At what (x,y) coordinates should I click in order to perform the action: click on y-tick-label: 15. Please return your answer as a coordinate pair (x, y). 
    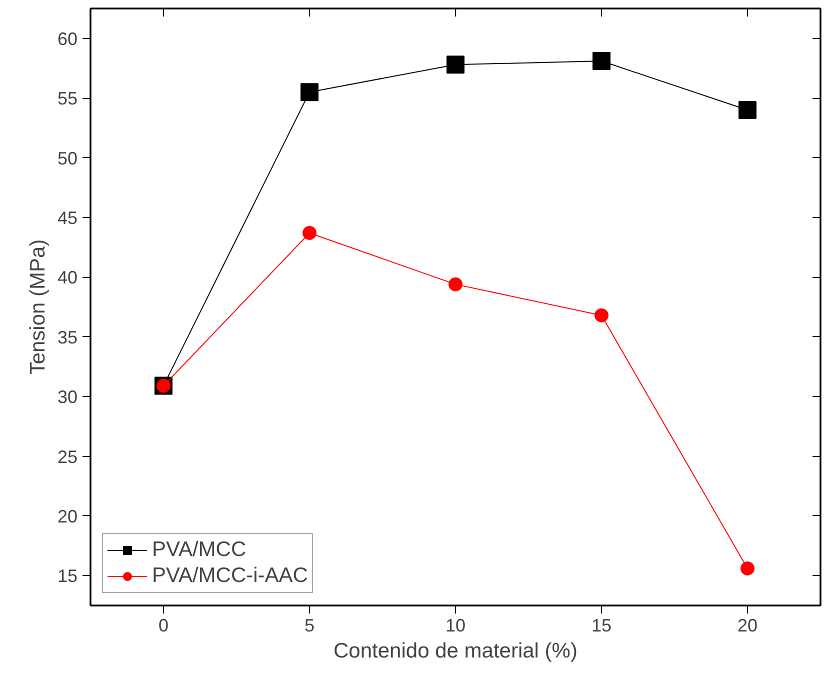
    Looking at the image, I should click on (67, 576).